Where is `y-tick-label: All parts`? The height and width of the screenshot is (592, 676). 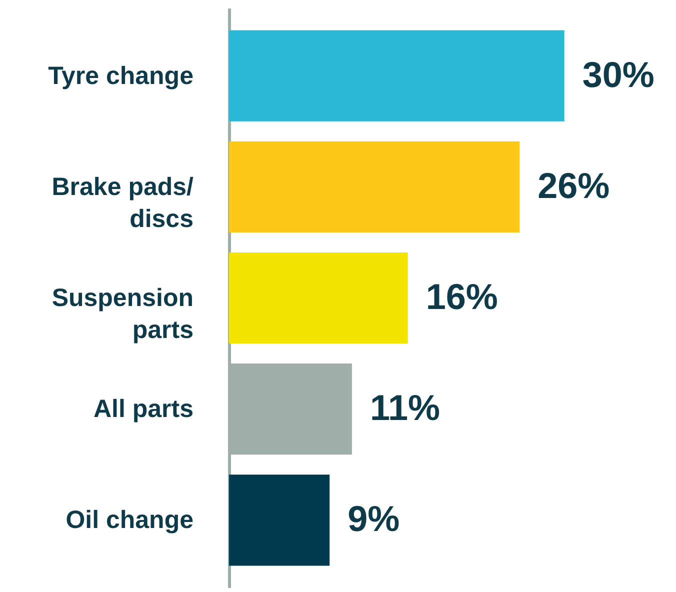
y-tick-label: All parts is located at coordinates (143, 409).